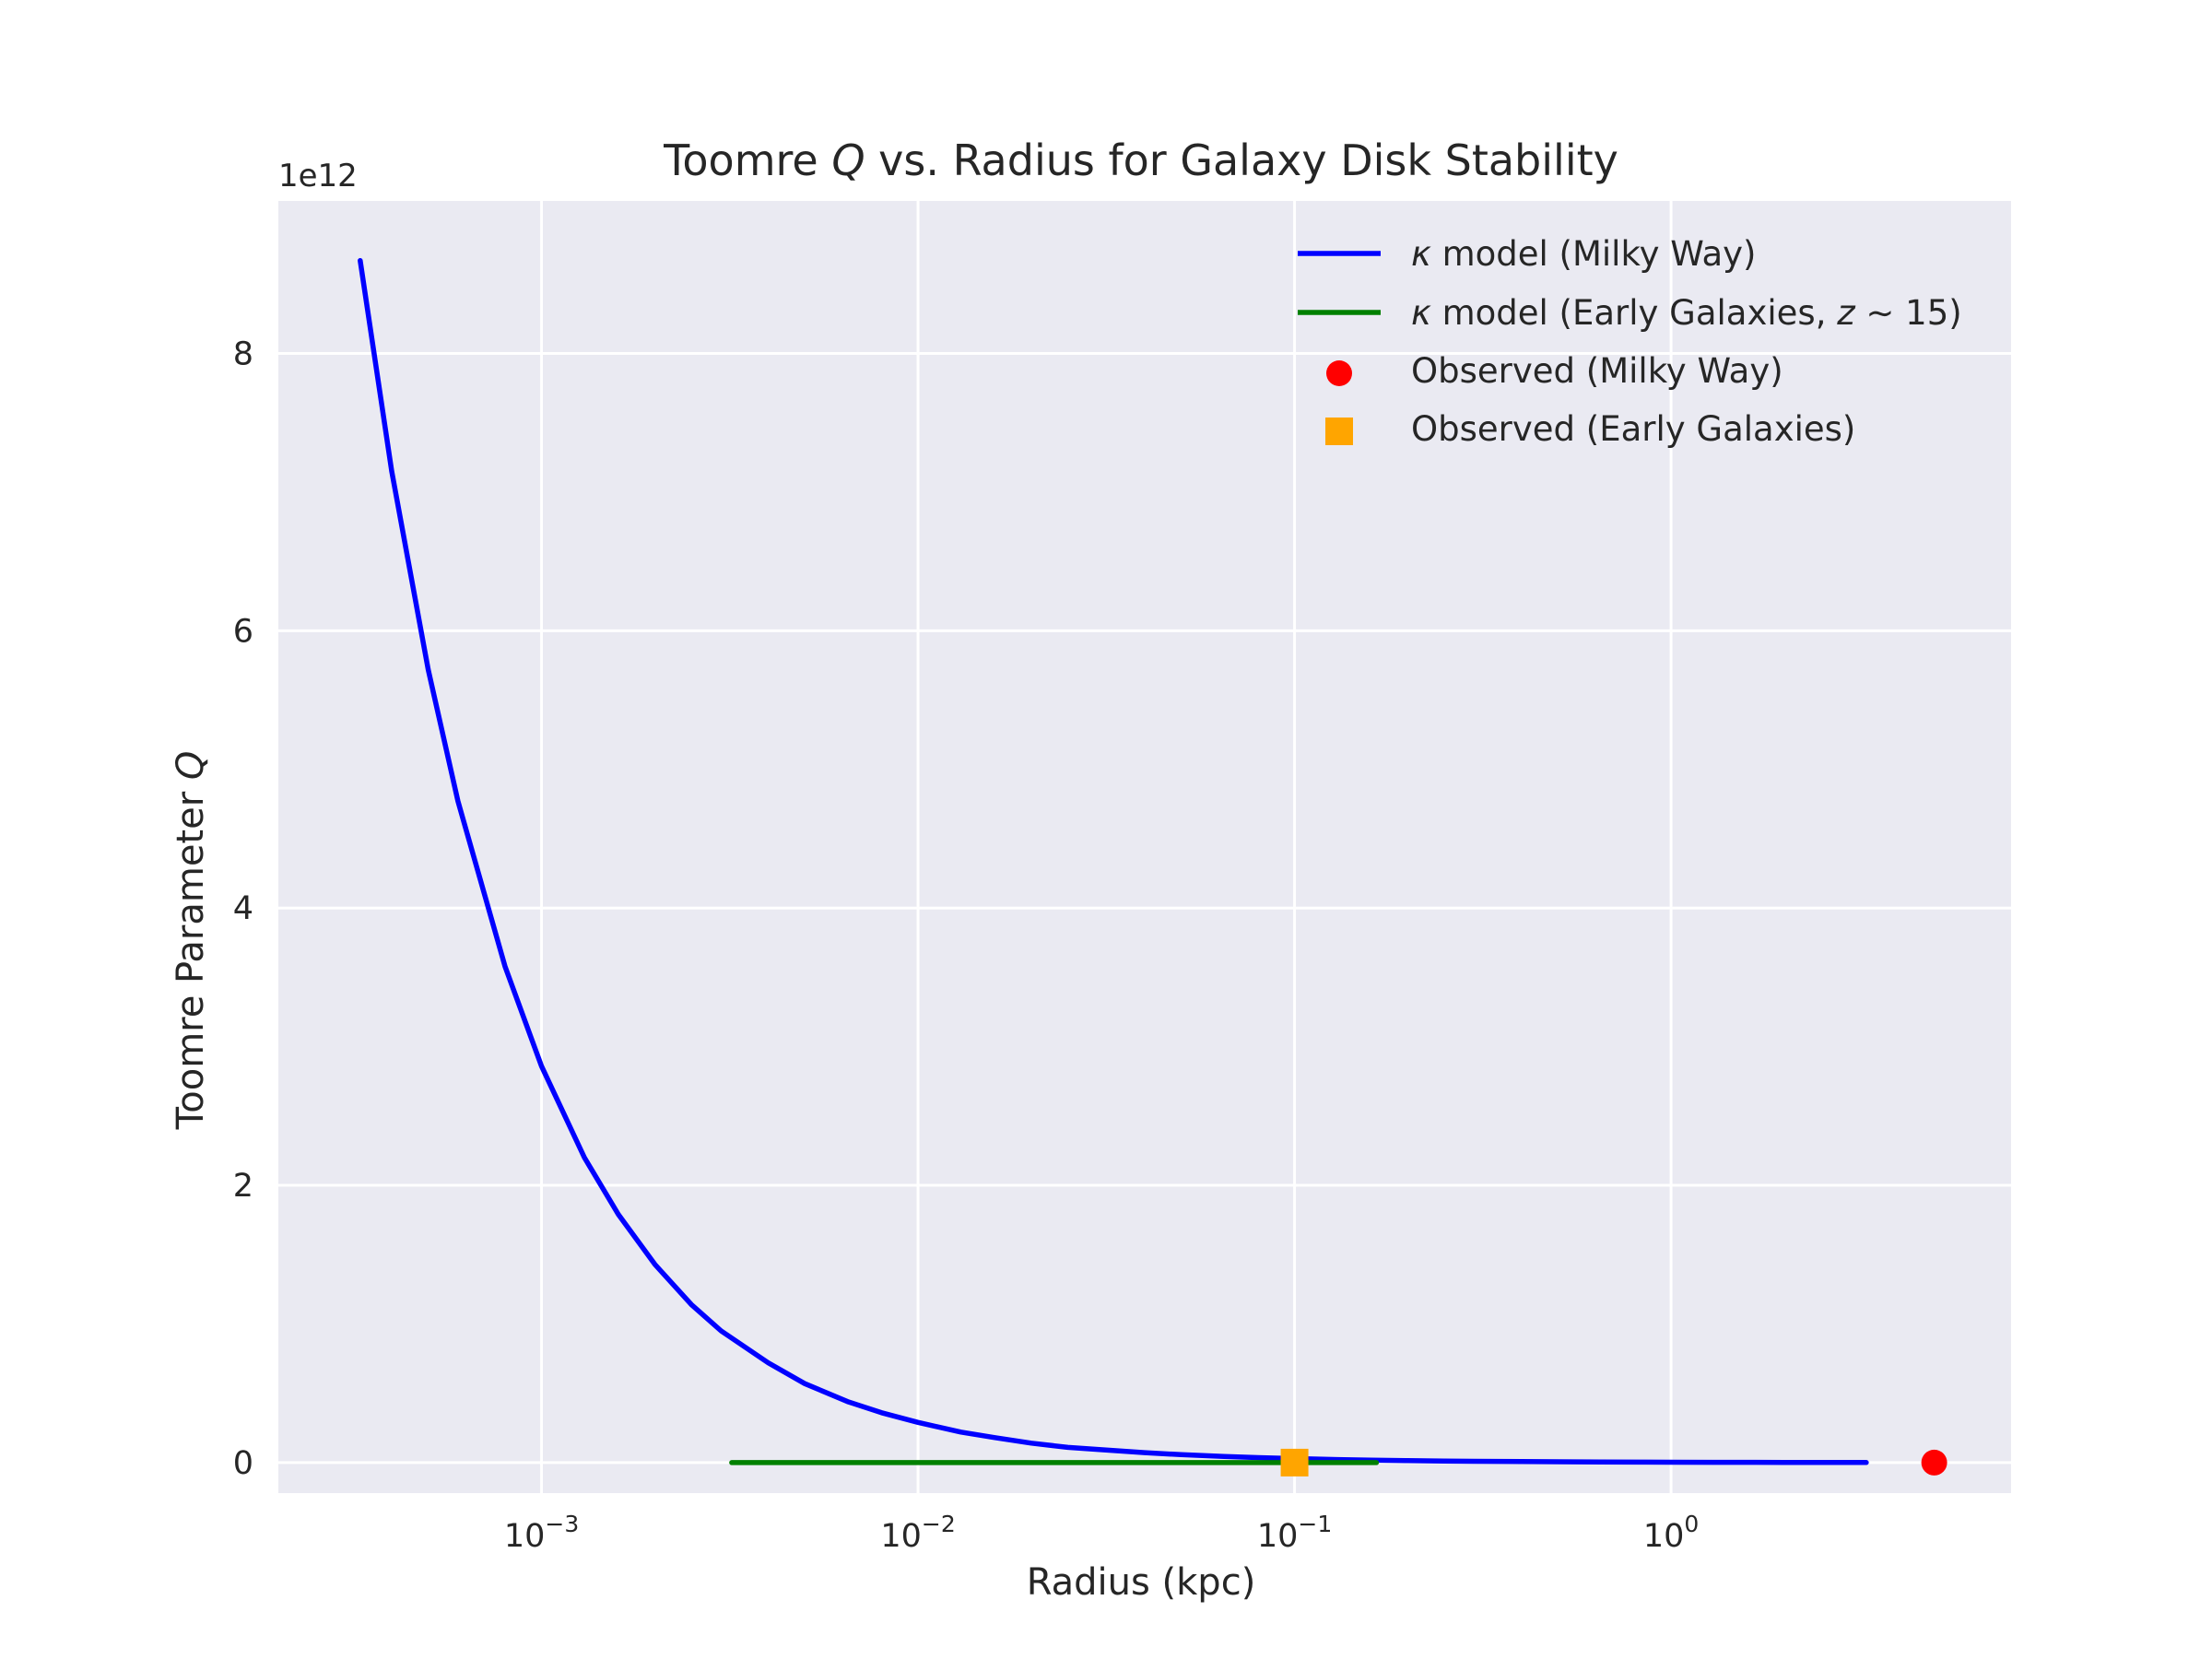 The height and width of the screenshot is (1659, 2212). What do you see at coordinates (1583, 254) in the screenshot?
I see `legend-label: κ model (Milky Way)` at bounding box center [1583, 254].